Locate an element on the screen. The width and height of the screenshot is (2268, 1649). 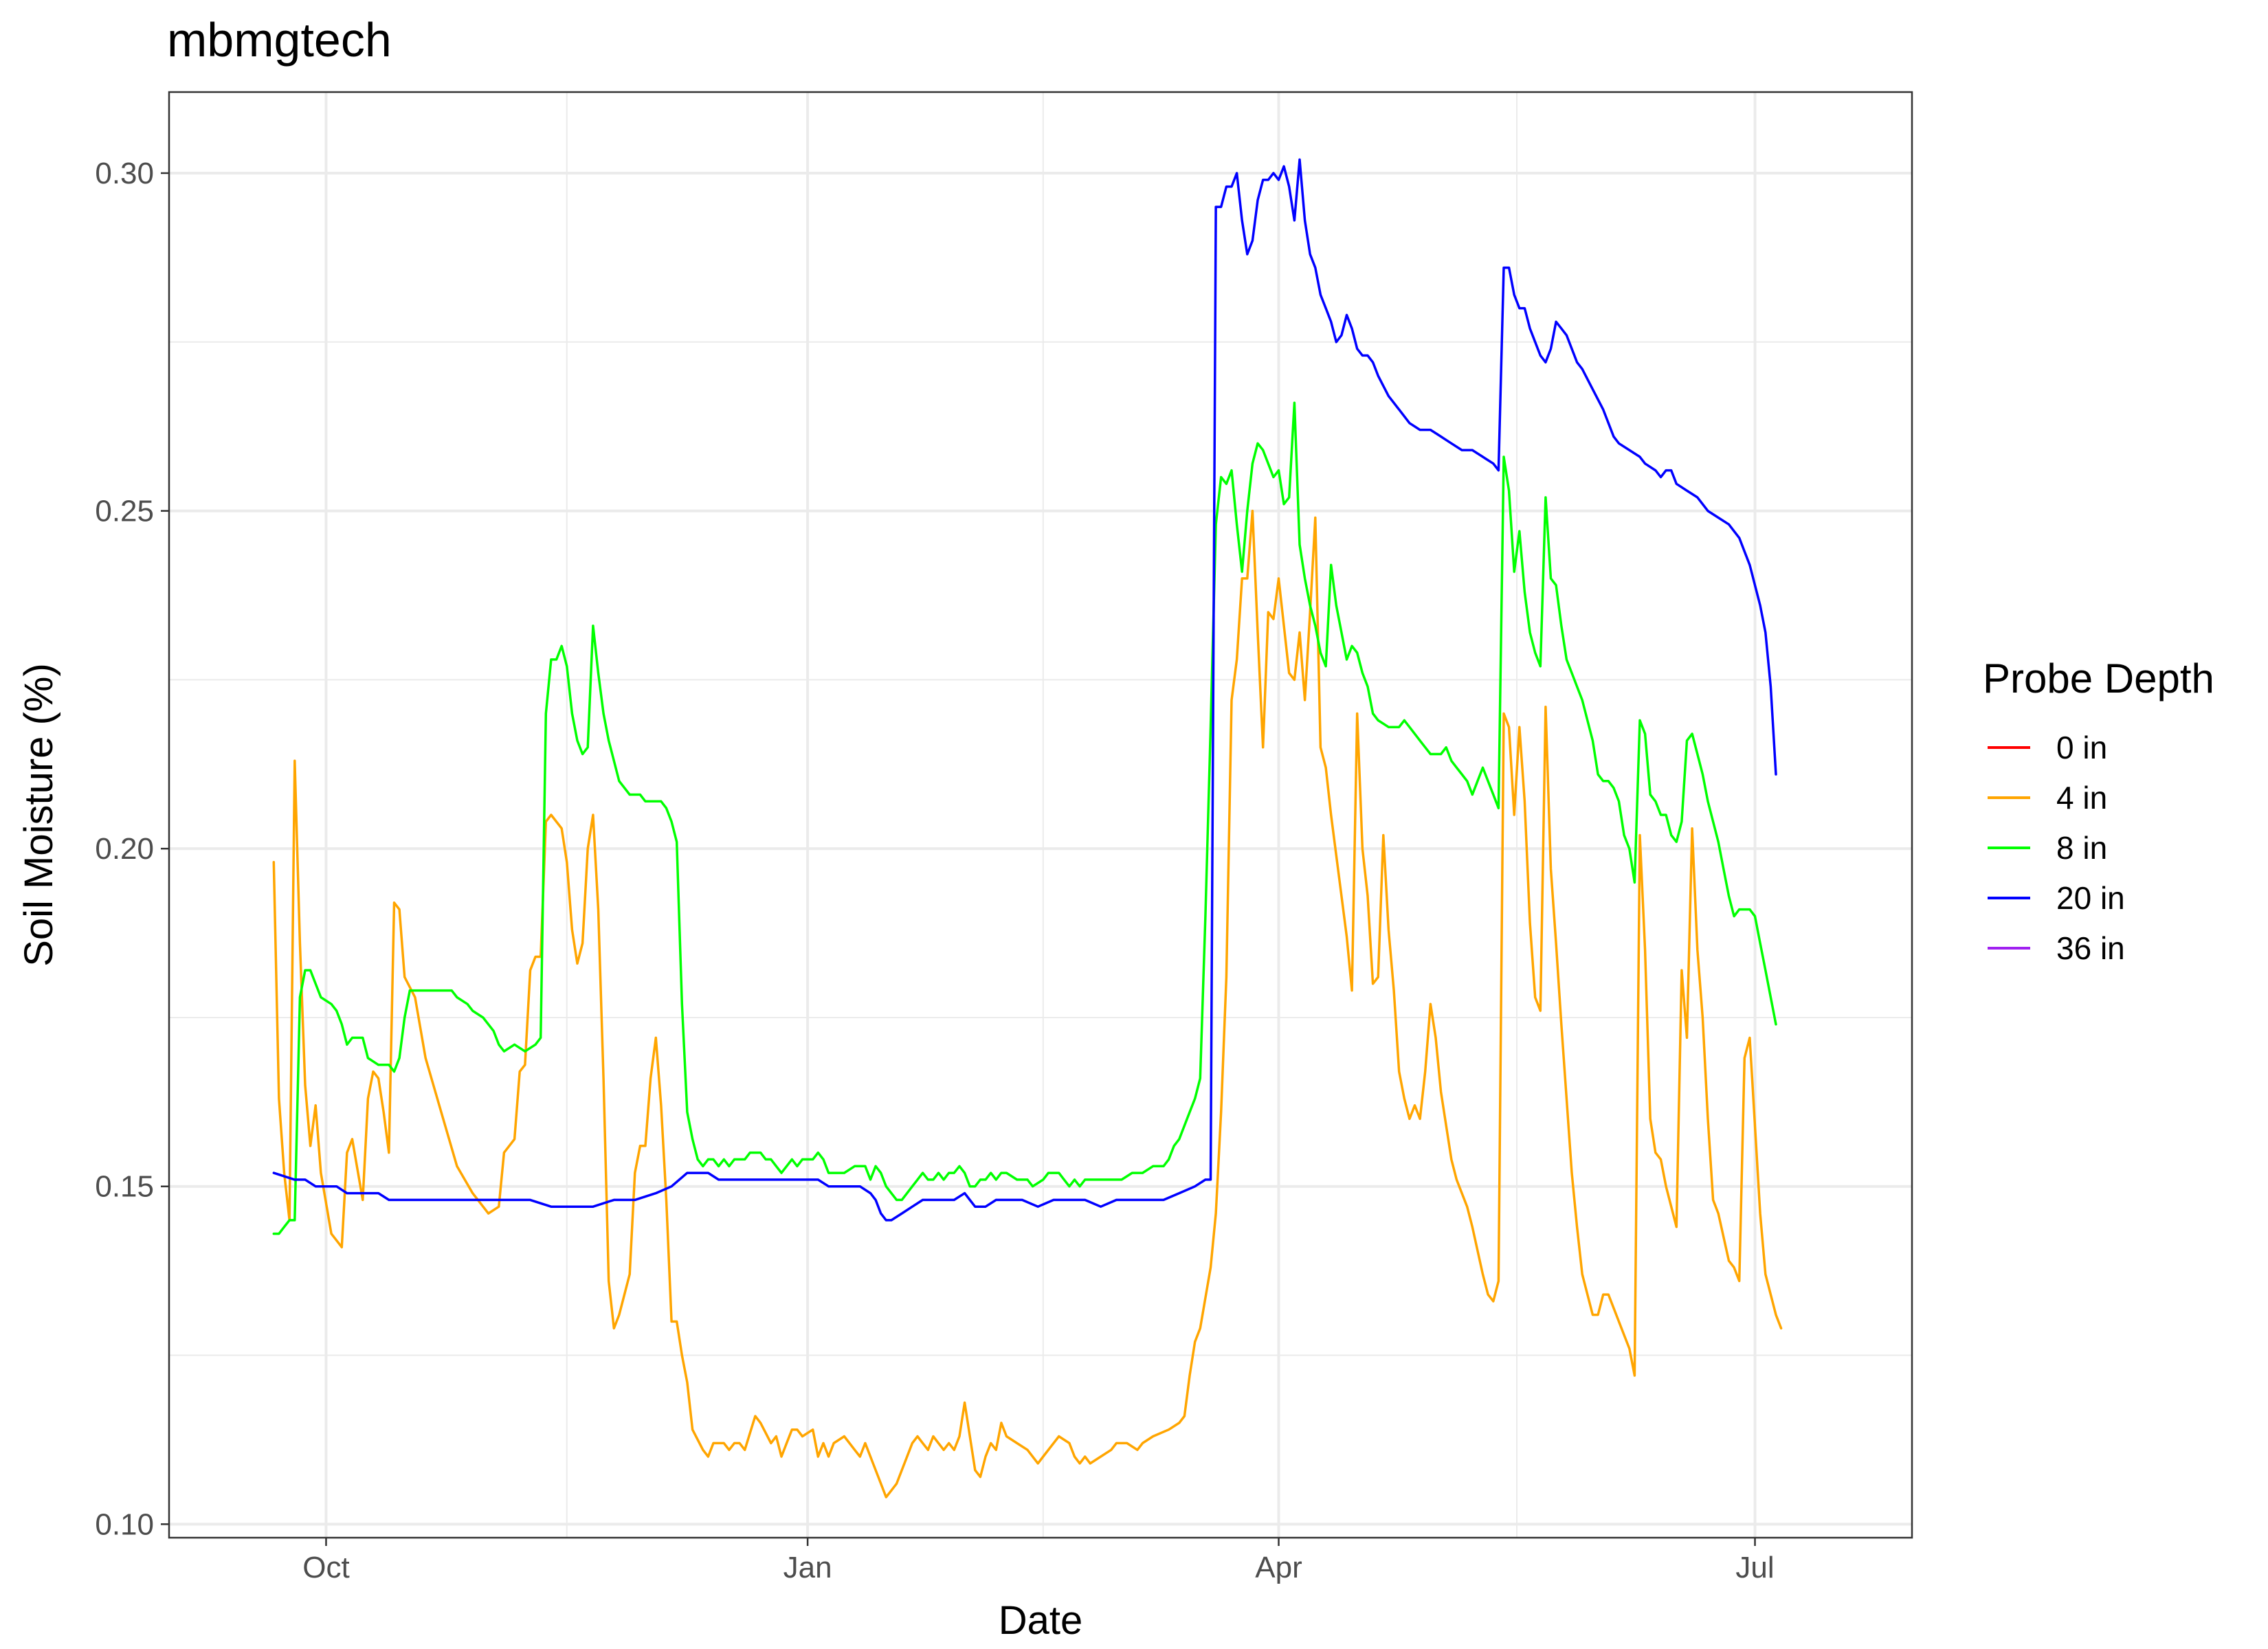
x-axis-title: Date is located at coordinates (1041, 1620).